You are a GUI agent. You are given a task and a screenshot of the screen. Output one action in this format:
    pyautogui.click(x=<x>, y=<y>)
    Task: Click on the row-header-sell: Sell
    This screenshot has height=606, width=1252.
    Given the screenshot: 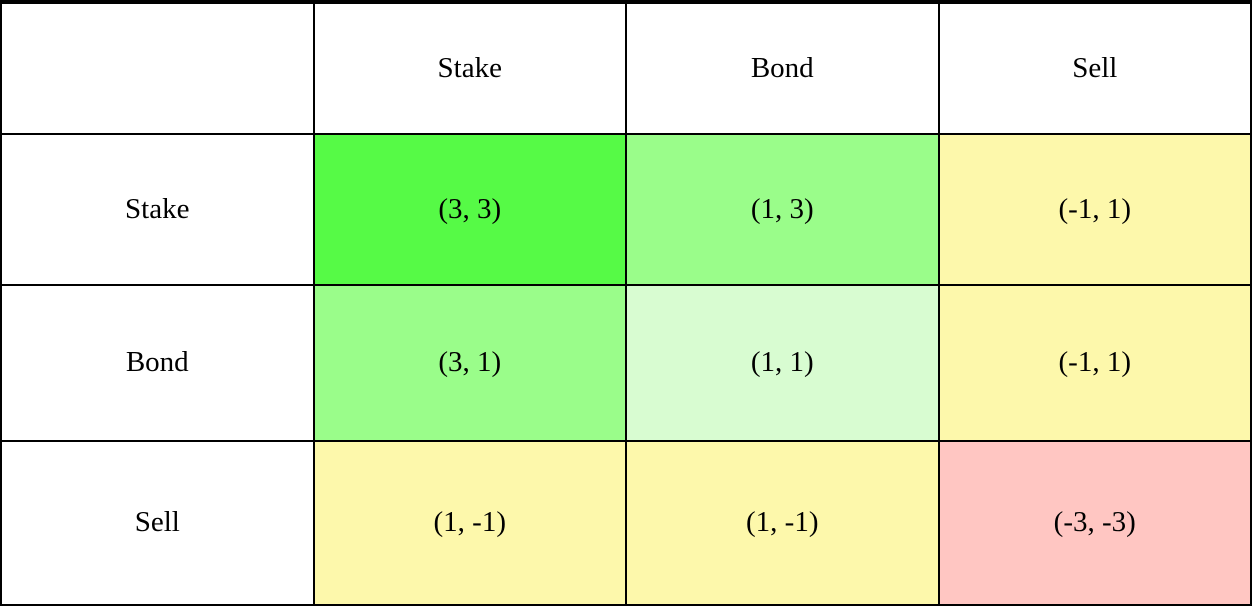 What is the action you would take?
    pyautogui.click(x=157, y=522)
    